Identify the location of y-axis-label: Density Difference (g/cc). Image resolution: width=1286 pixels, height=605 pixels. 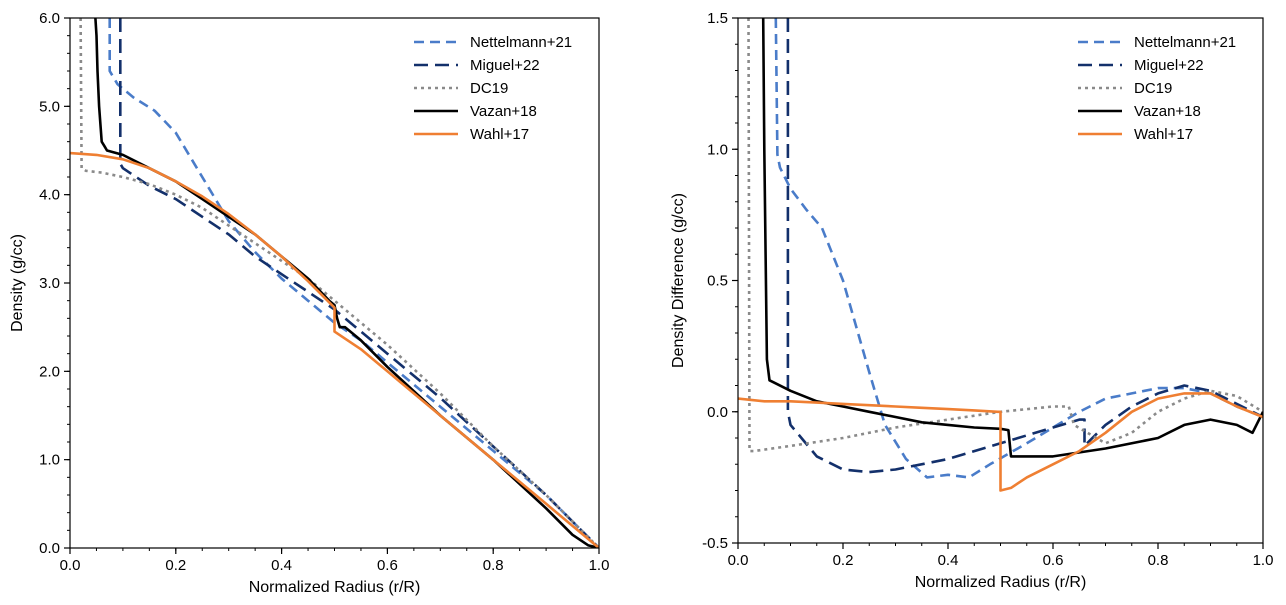
(678, 280).